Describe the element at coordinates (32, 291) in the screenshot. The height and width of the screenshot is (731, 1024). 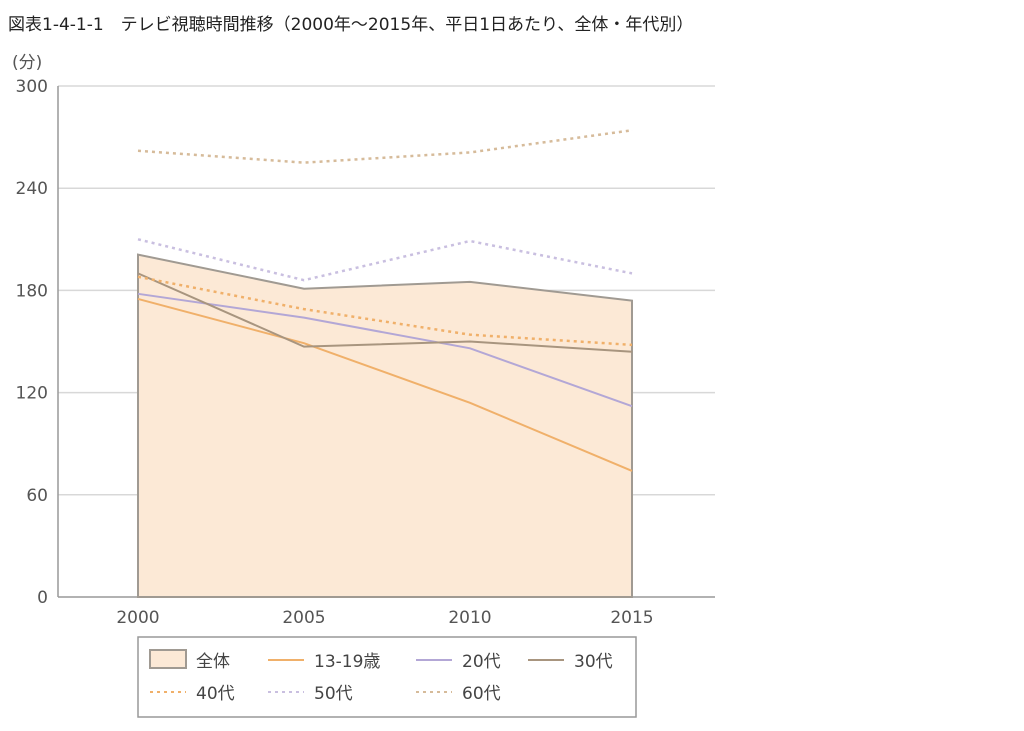
I see `y-tick-label: 180` at that location.